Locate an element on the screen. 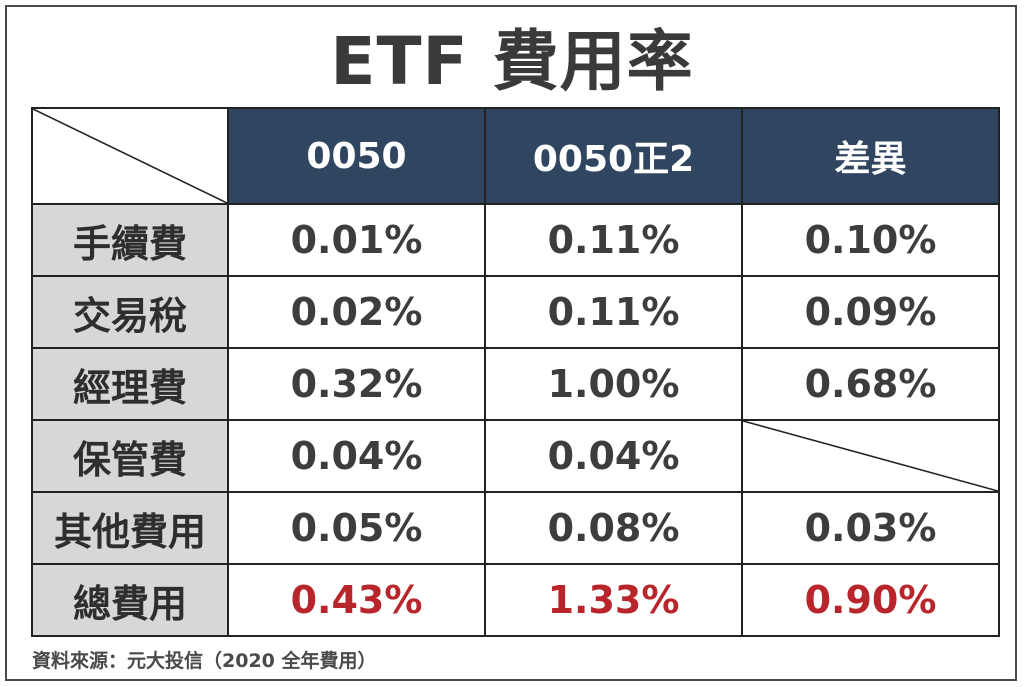 Image resolution: width=1024 pixels, height=687 pixels. table-cell: 0.03% is located at coordinates (870, 528).